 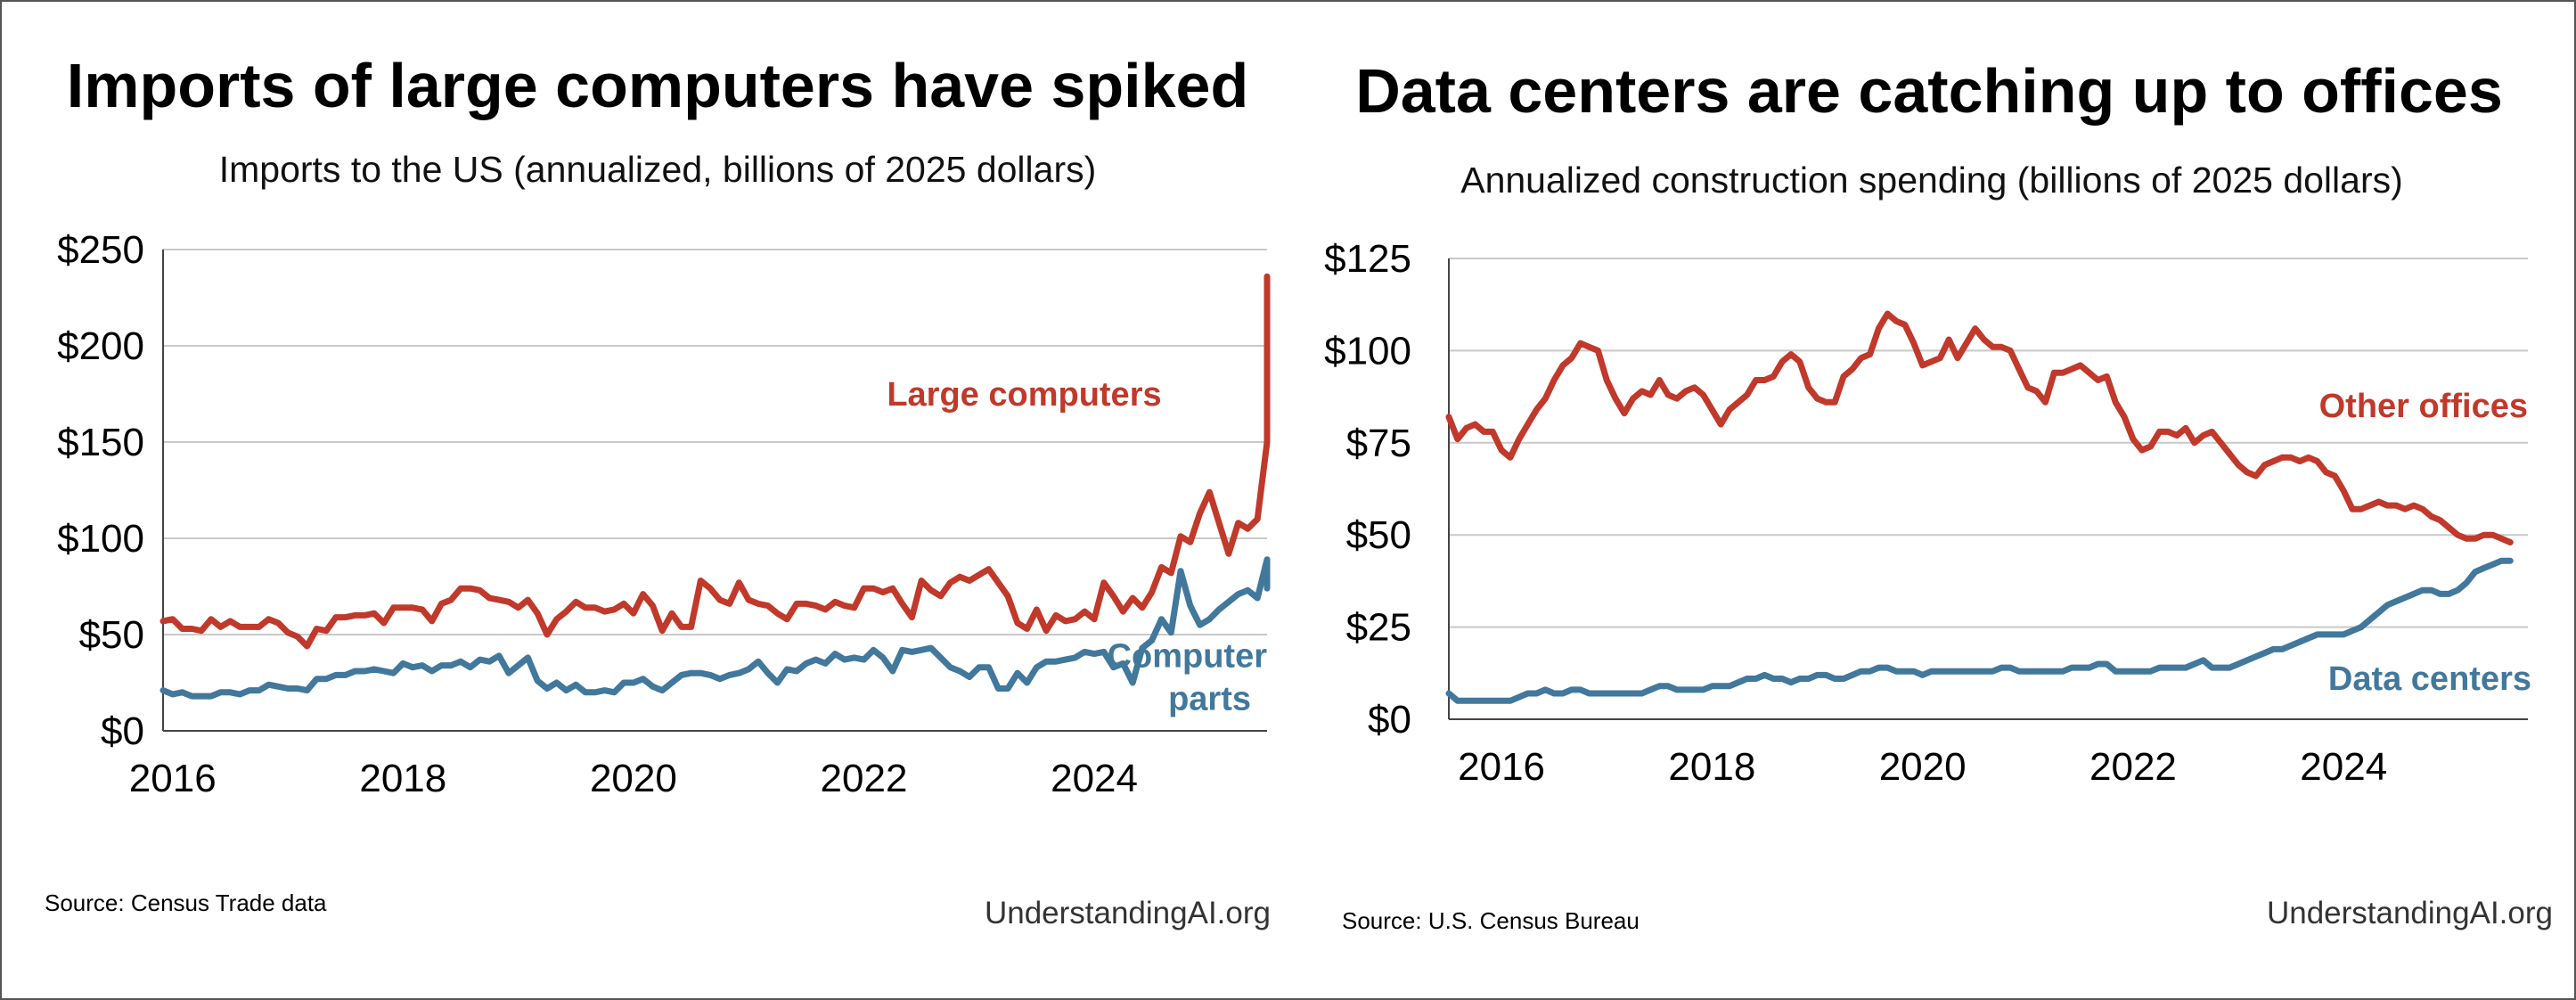 What do you see at coordinates (1367, 490) in the screenshot?
I see `right-y-axis: $0 $25 $50 $75 $100 $125` at bounding box center [1367, 490].